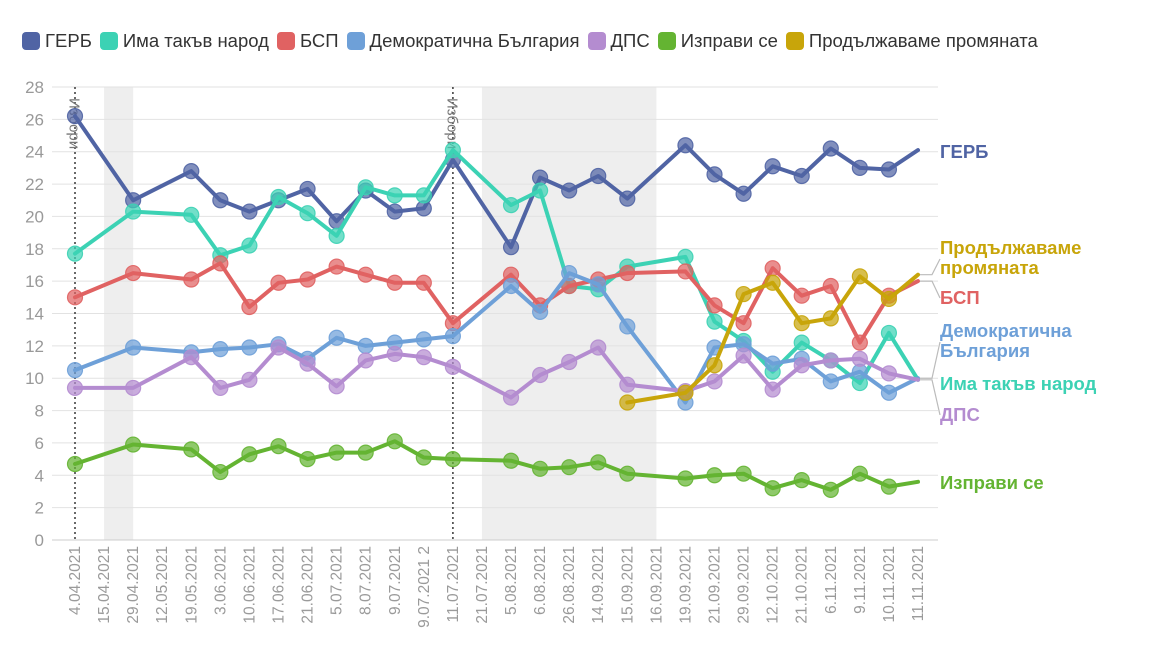  I want to click on legend-item-6: Продължаваме промяната, so click(911, 41).